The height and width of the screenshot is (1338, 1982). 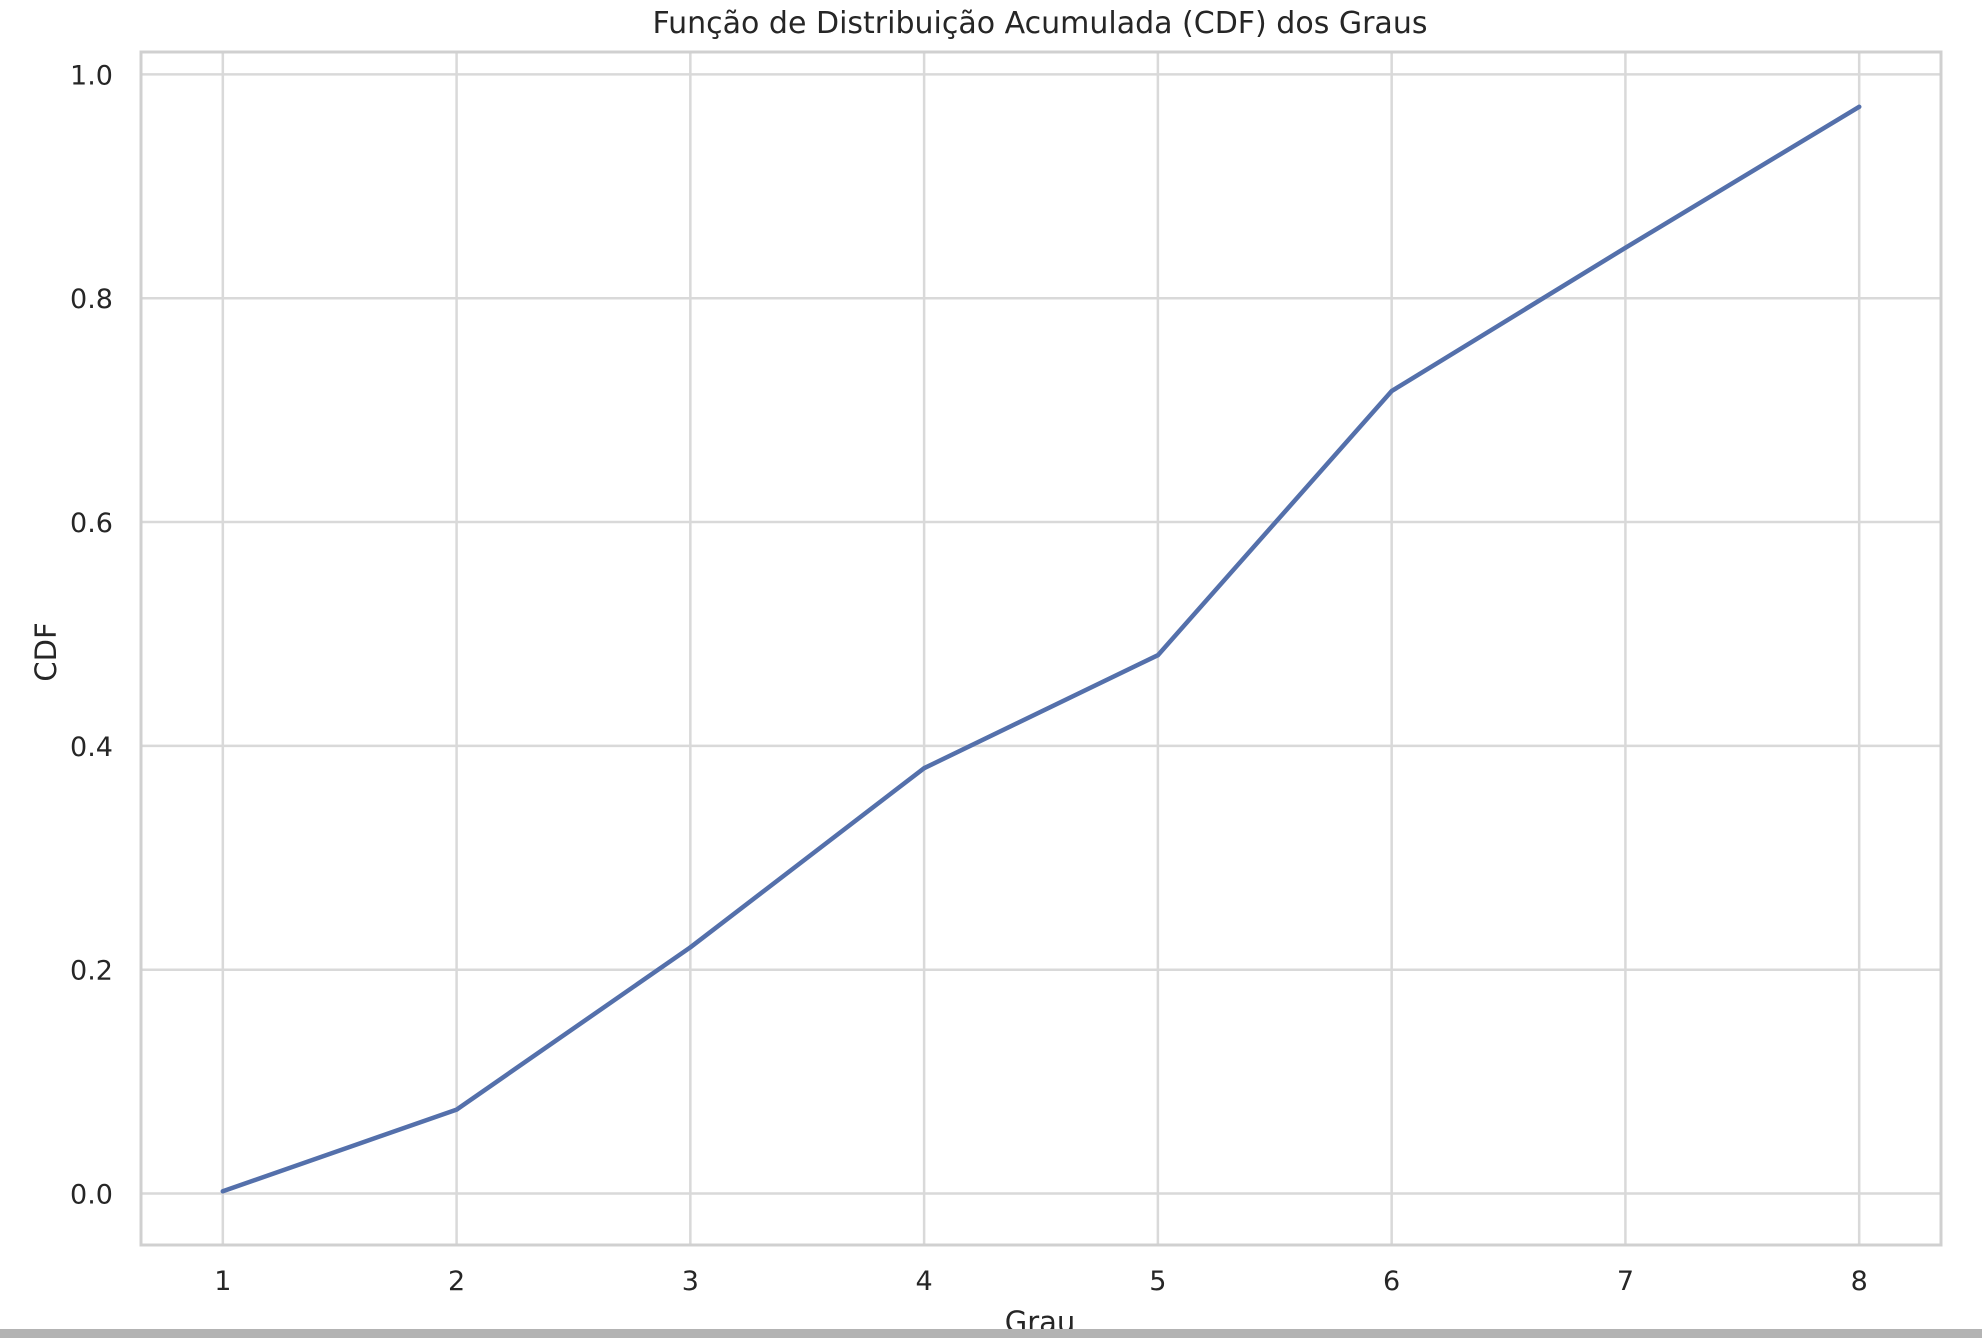 What do you see at coordinates (1157, 1281) in the screenshot?
I see `x-tick-label: 5` at bounding box center [1157, 1281].